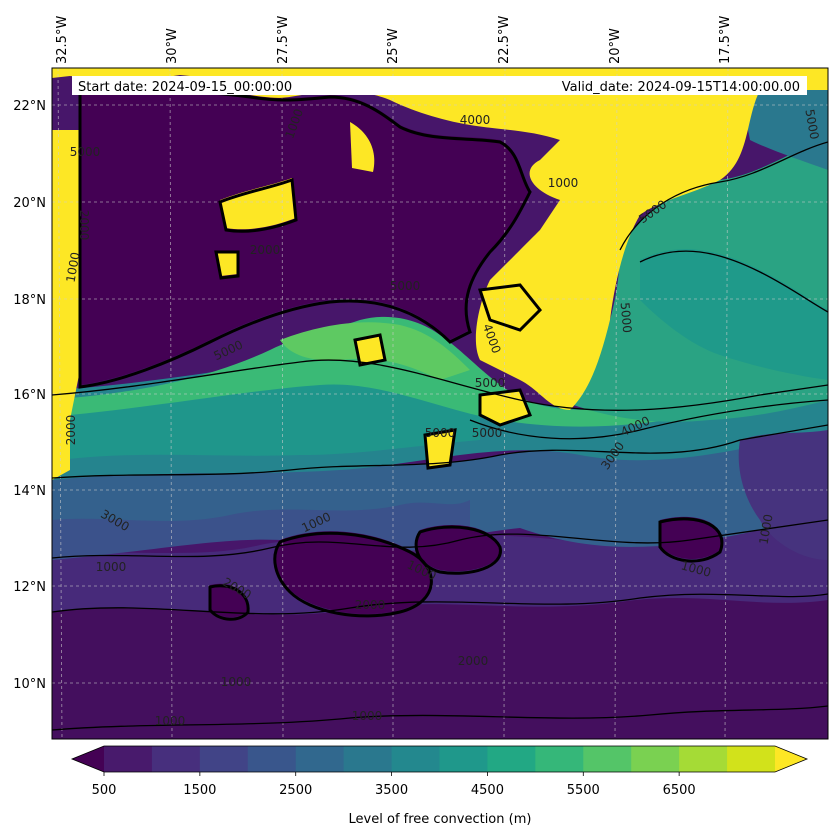 The width and height of the screenshot is (837, 836). I want to click on colorbar-tick-label: 500, so click(104, 790).